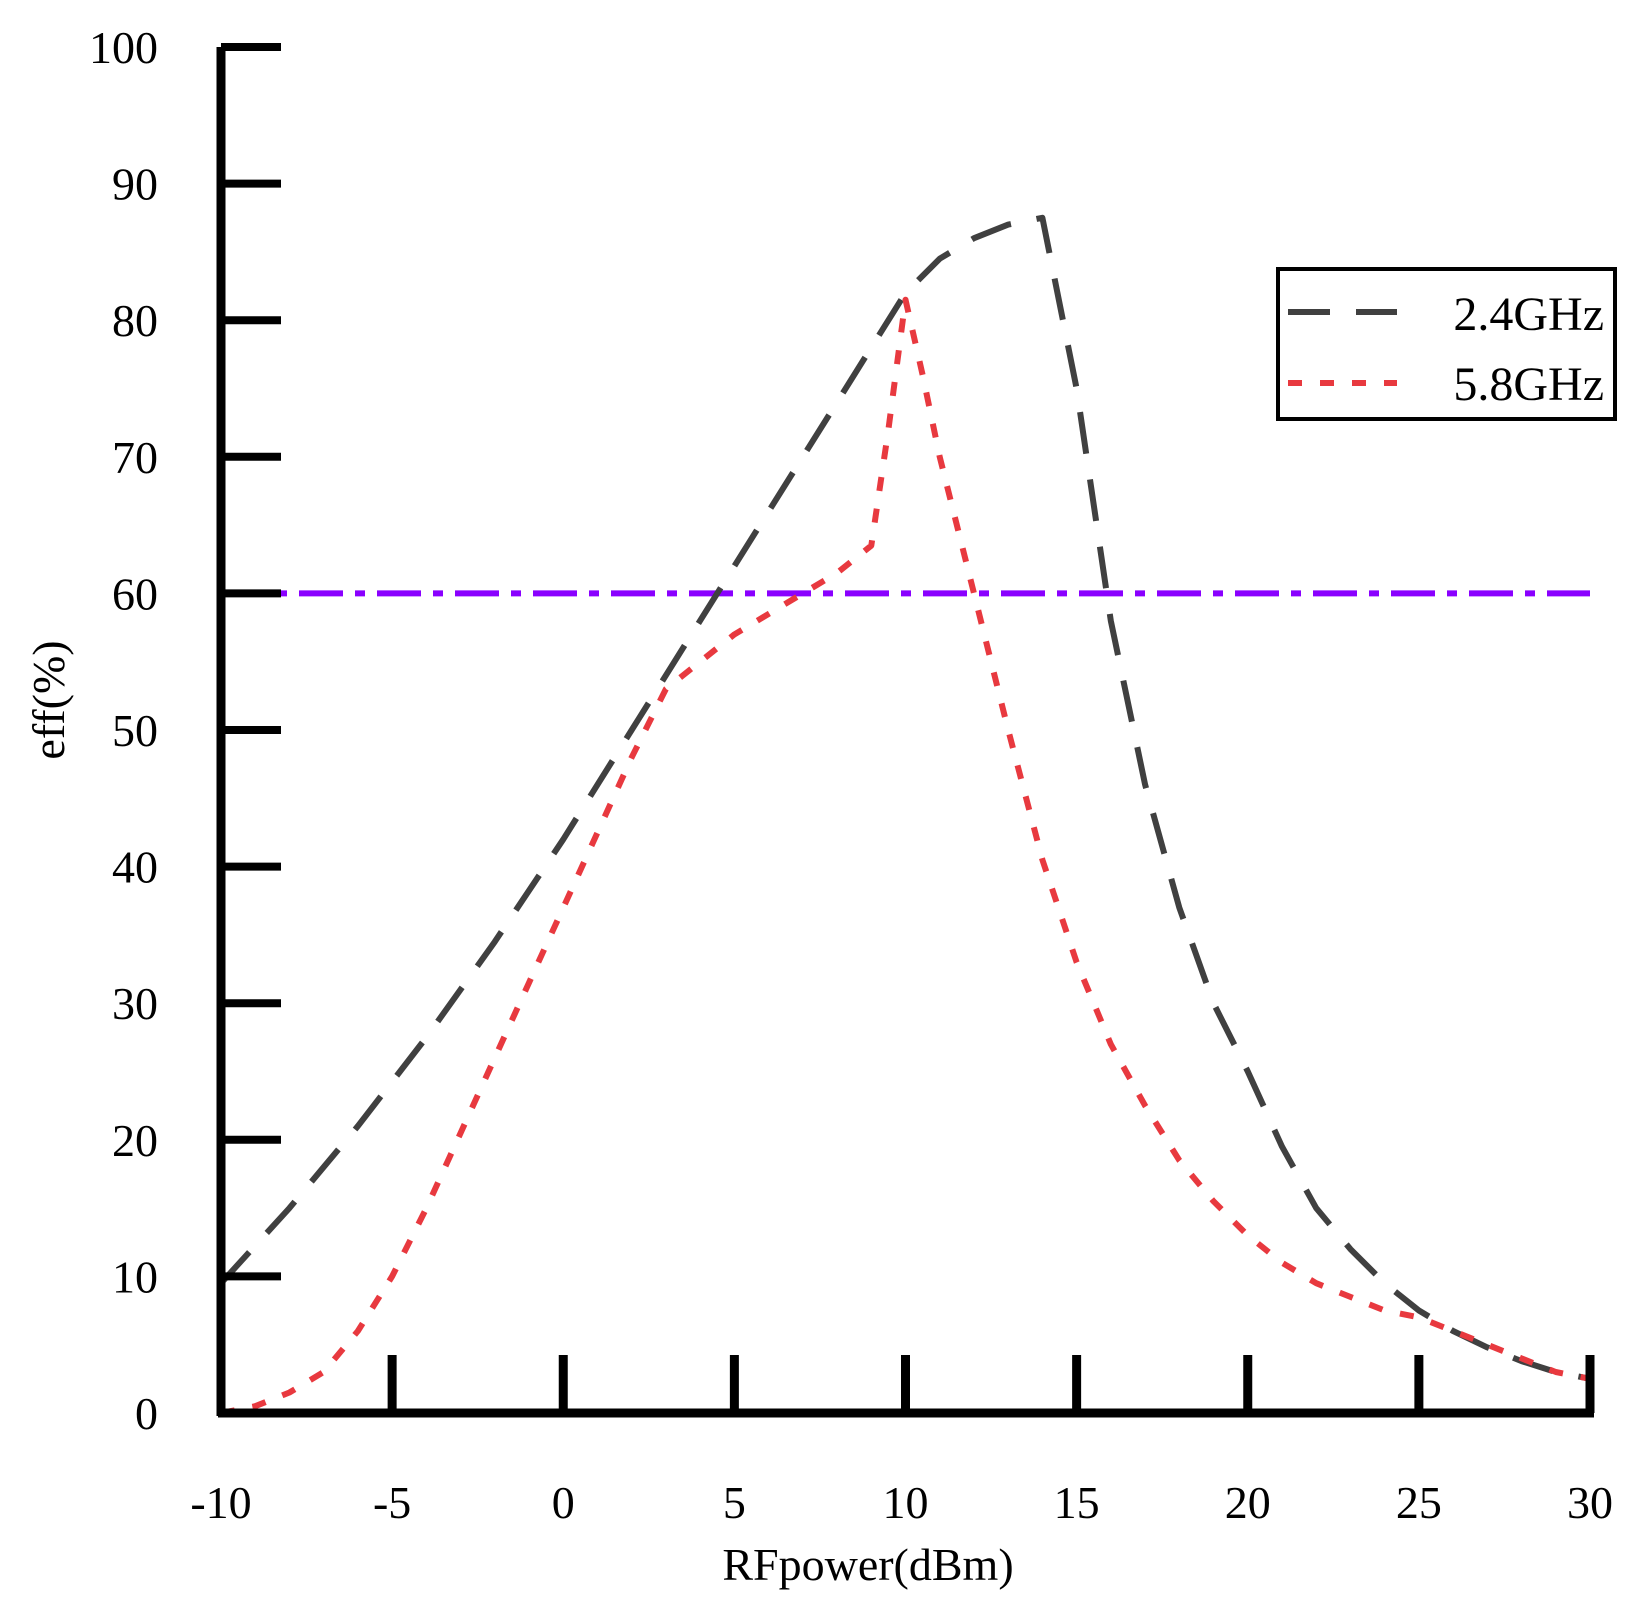  I want to click on y-tick-label-30: 30, so click(135, 1003).